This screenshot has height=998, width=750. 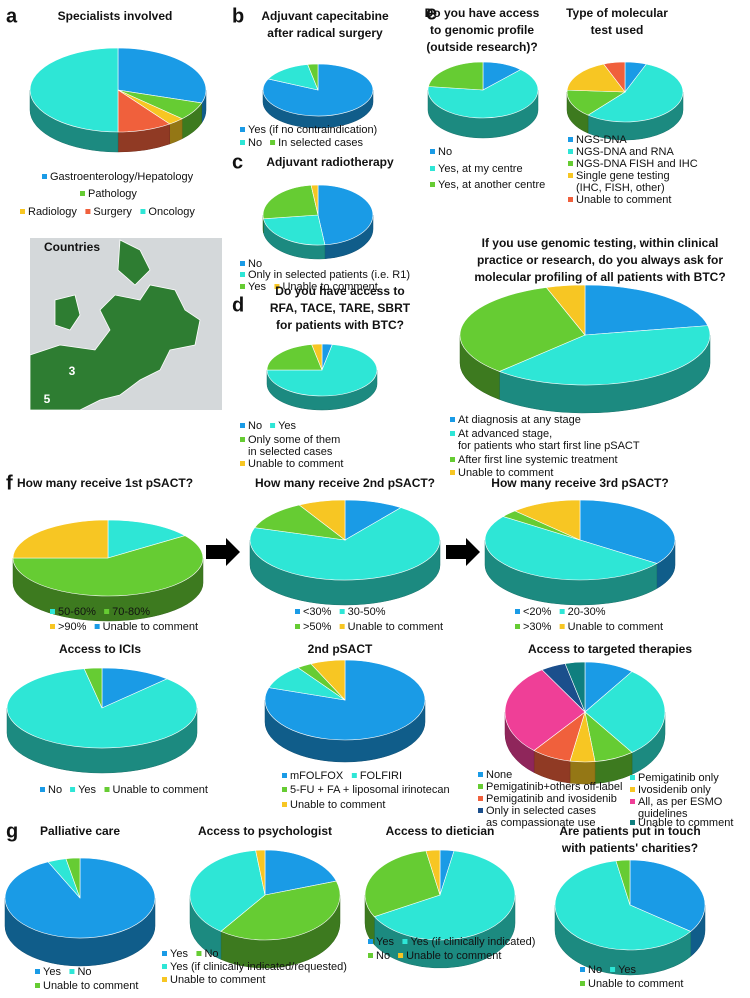 I want to click on map-label: 3, so click(x=72, y=371).